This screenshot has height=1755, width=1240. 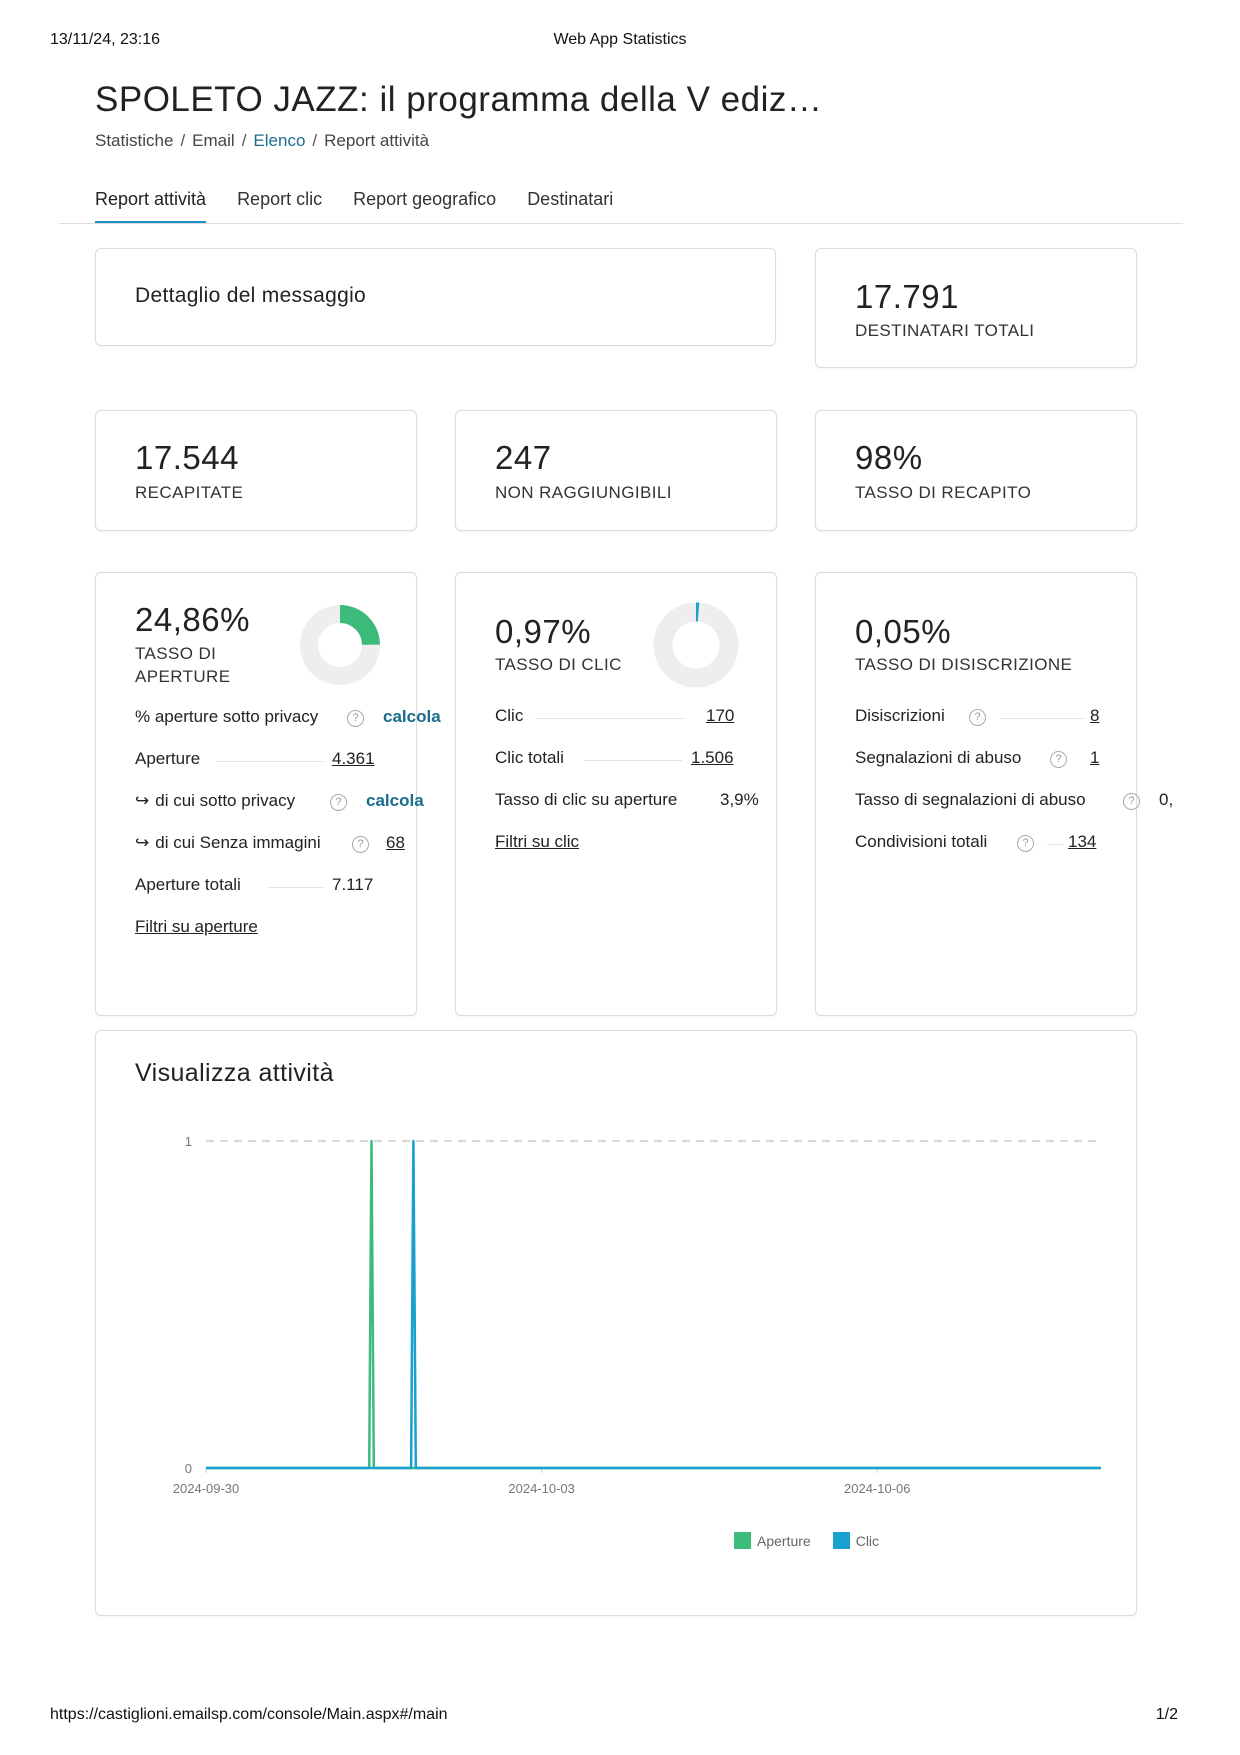 I want to click on unreachable-card: 247 NON RAGGIUNGIBILI, so click(x=616, y=470).